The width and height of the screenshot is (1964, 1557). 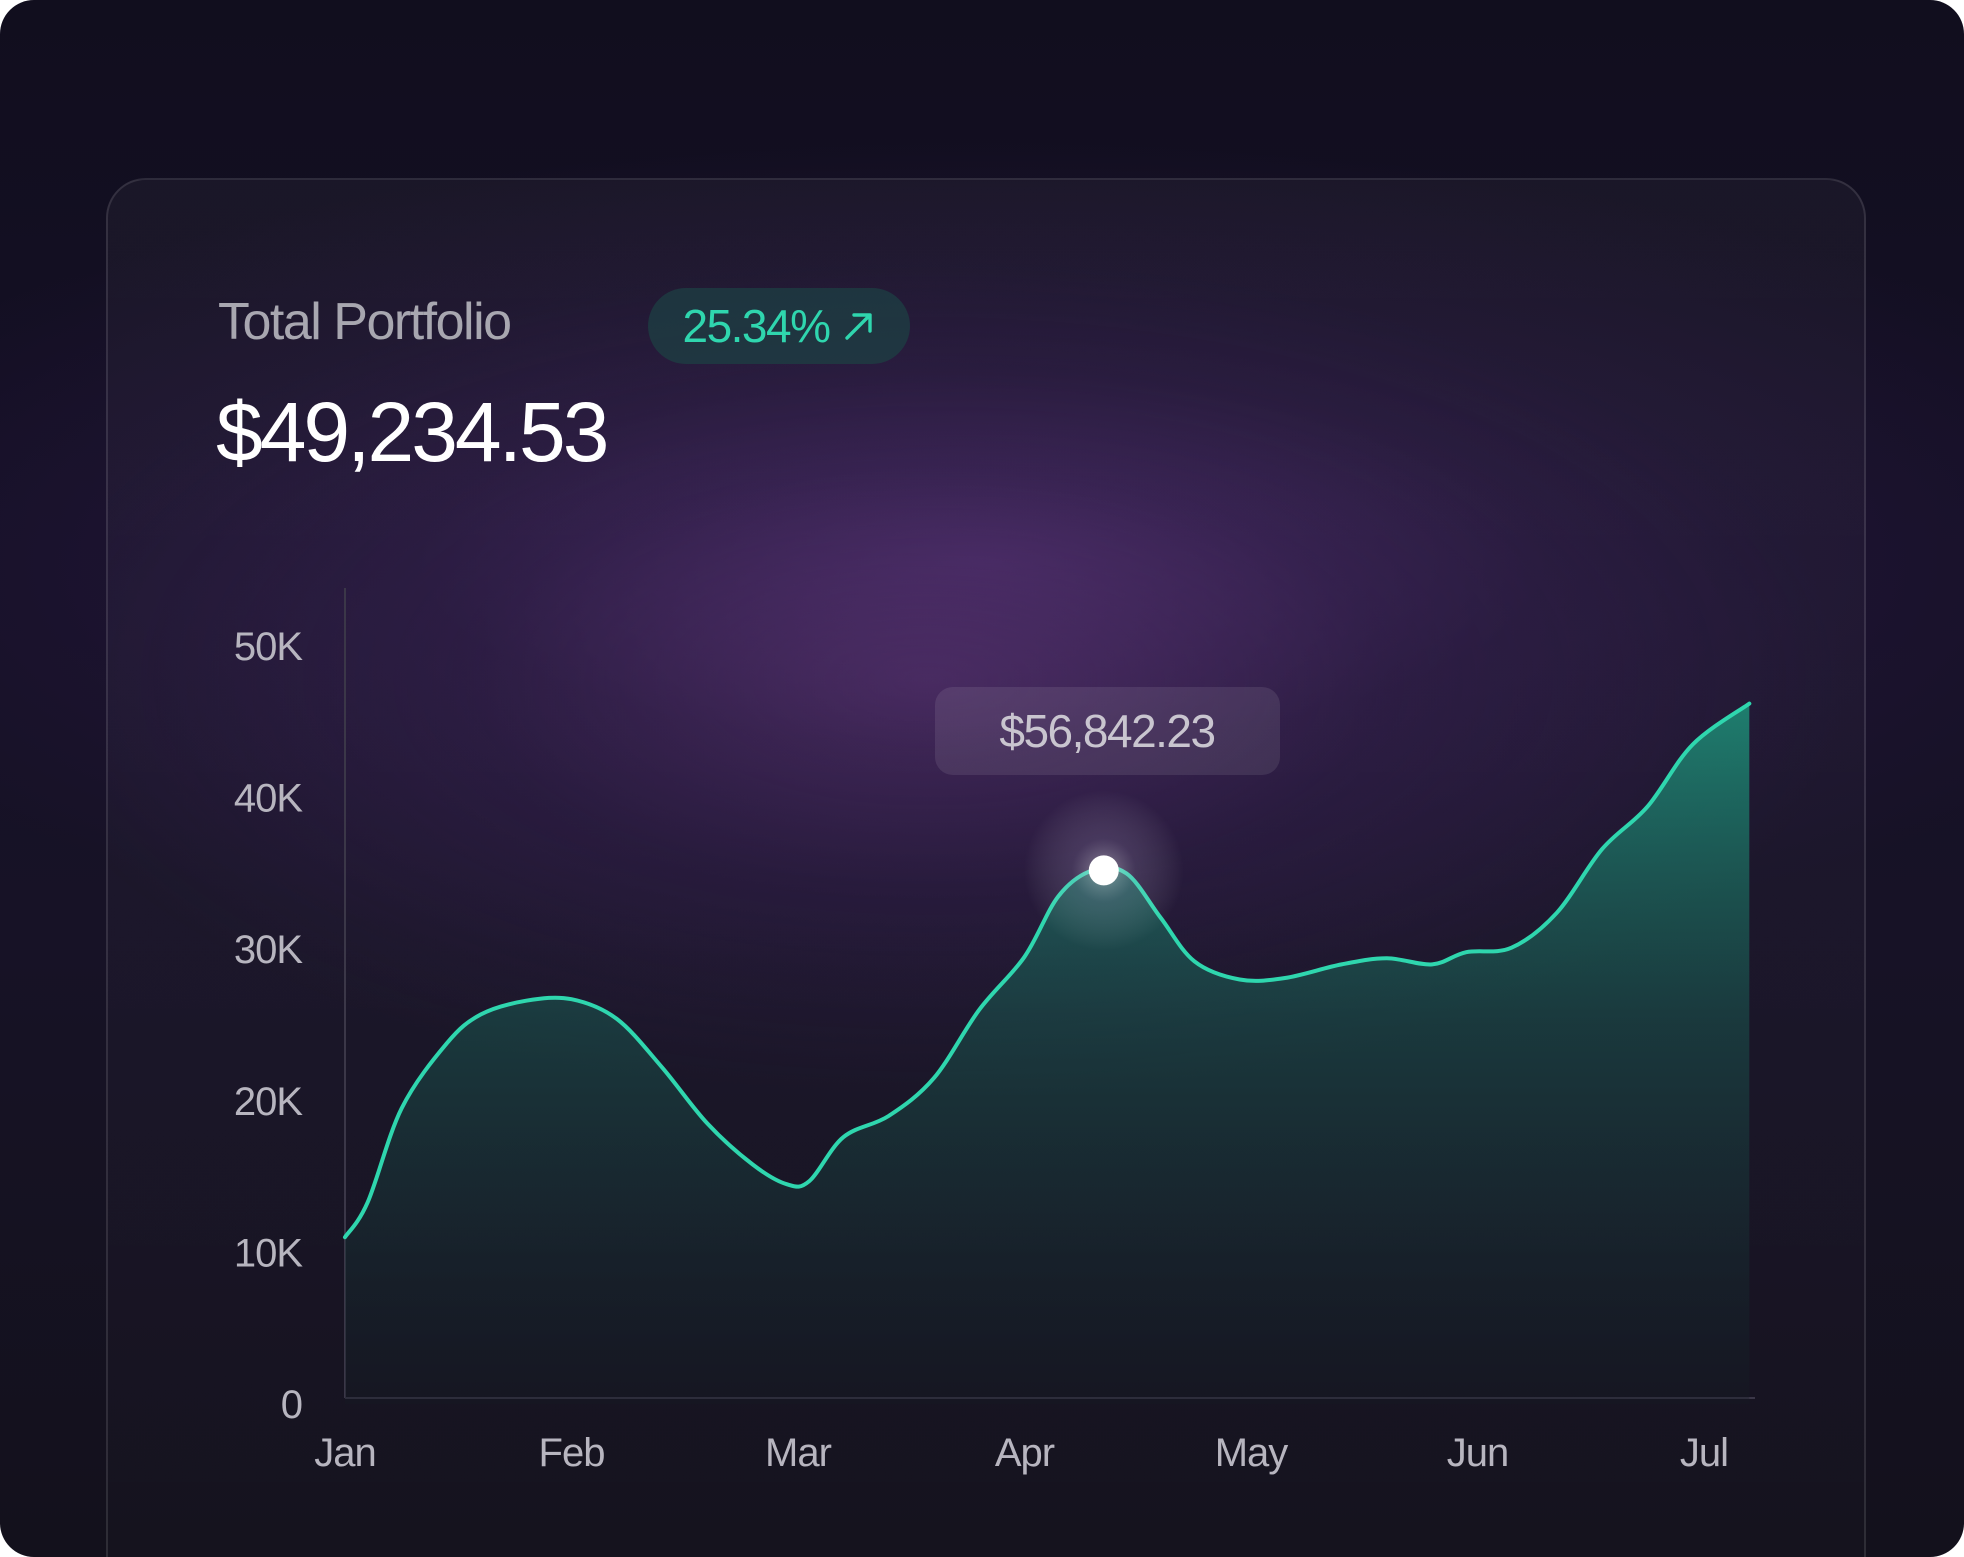 What do you see at coordinates (268, 647) in the screenshot?
I see `y-tick-label: 50K` at bounding box center [268, 647].